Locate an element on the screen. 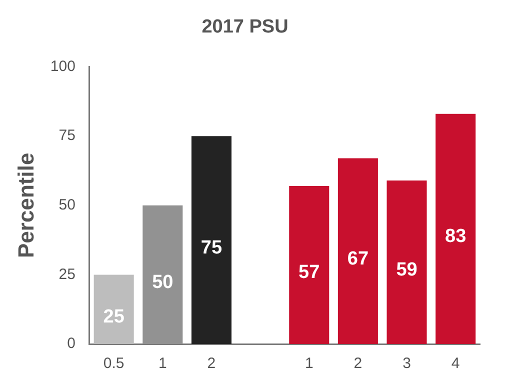 The width and height of the screenshot is (508, 384). x-tick-label: 0.5 is located at coordinates (113, 363).